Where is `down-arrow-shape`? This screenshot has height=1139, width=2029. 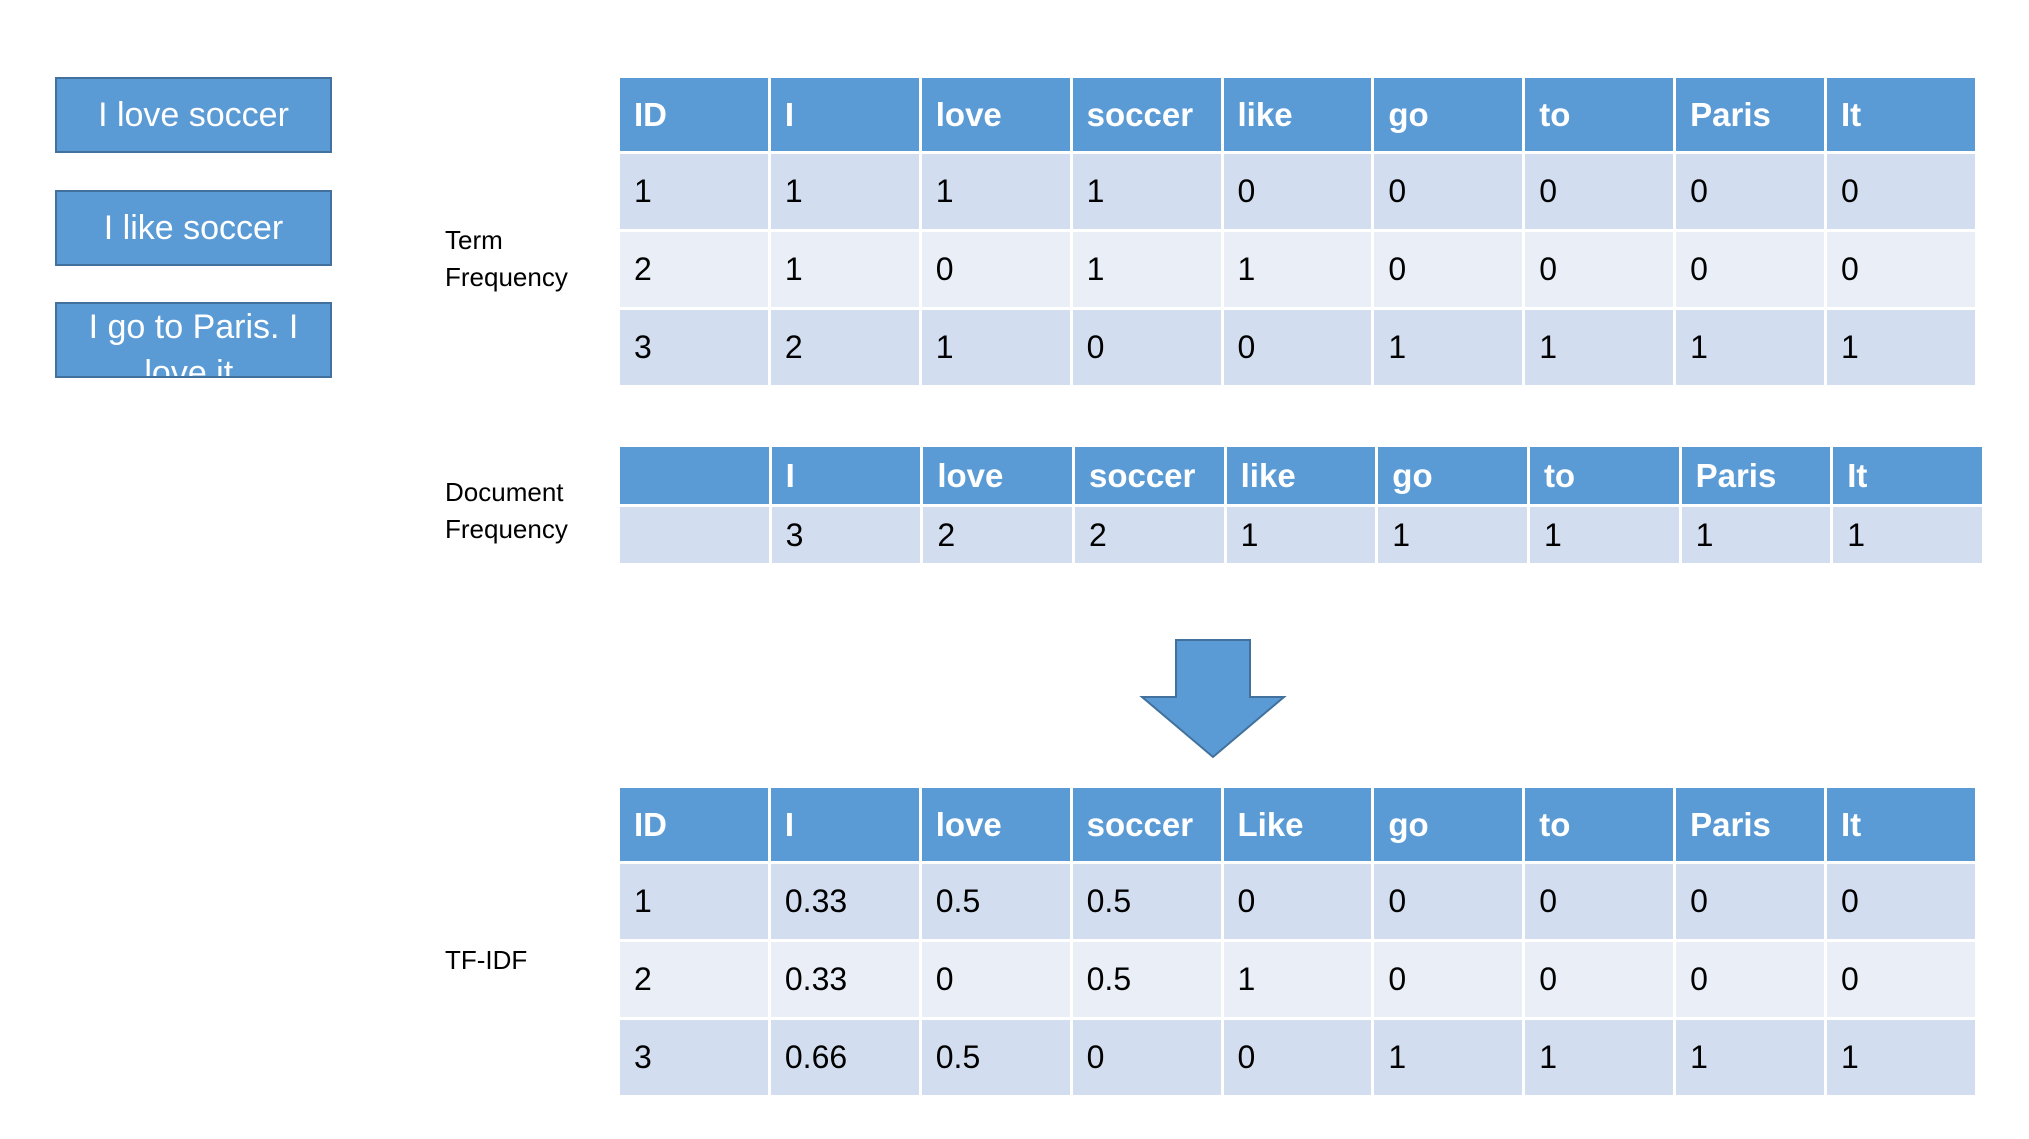
down-arrow-shape is located at coordinates (1213, 699).